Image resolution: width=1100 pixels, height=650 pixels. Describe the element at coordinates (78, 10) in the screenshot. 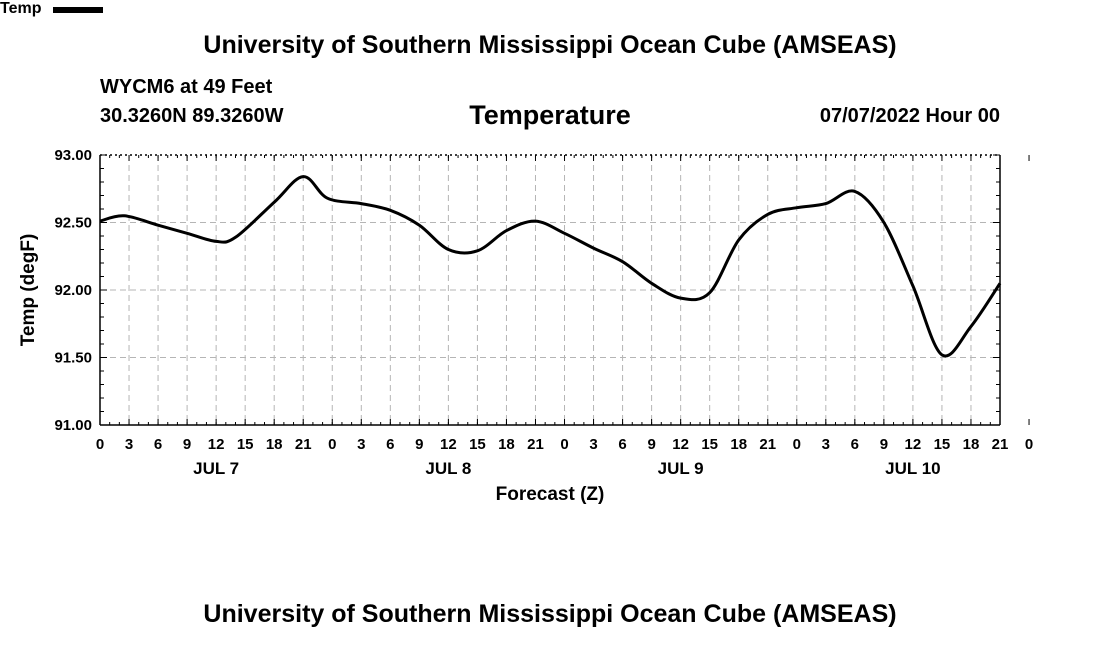

I see `legend-swatch` at that location.